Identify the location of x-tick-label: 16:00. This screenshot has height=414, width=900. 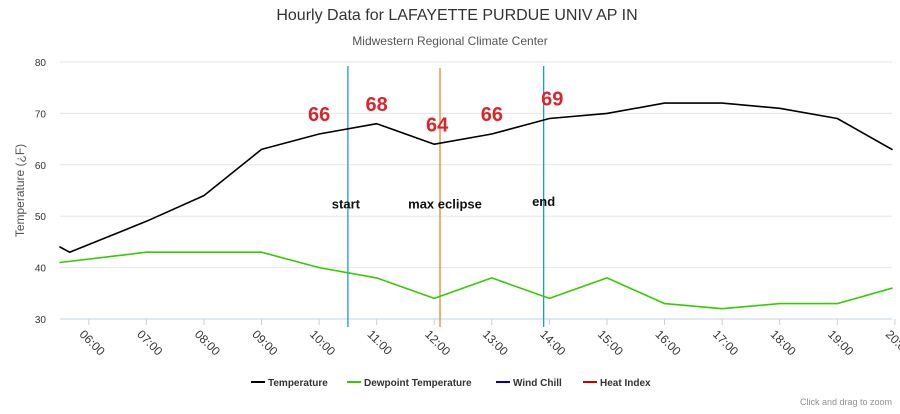
(667, 342).